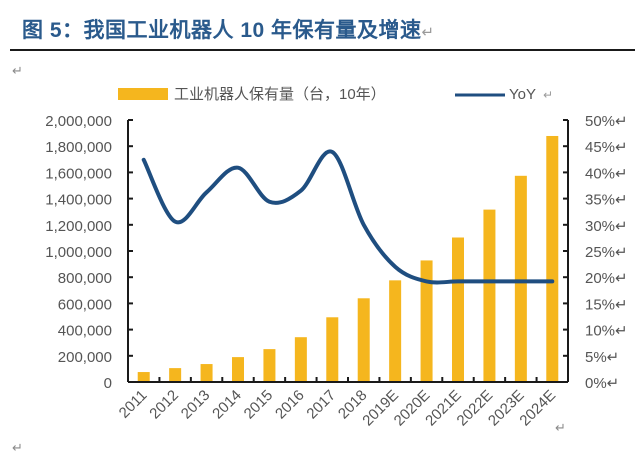 This screenshot has height=457, width=640. What do you see at coordinates (259, 405) in the screenshot?
I see `x-axis-tick-label: 2015` at bounding box center [259, 405].